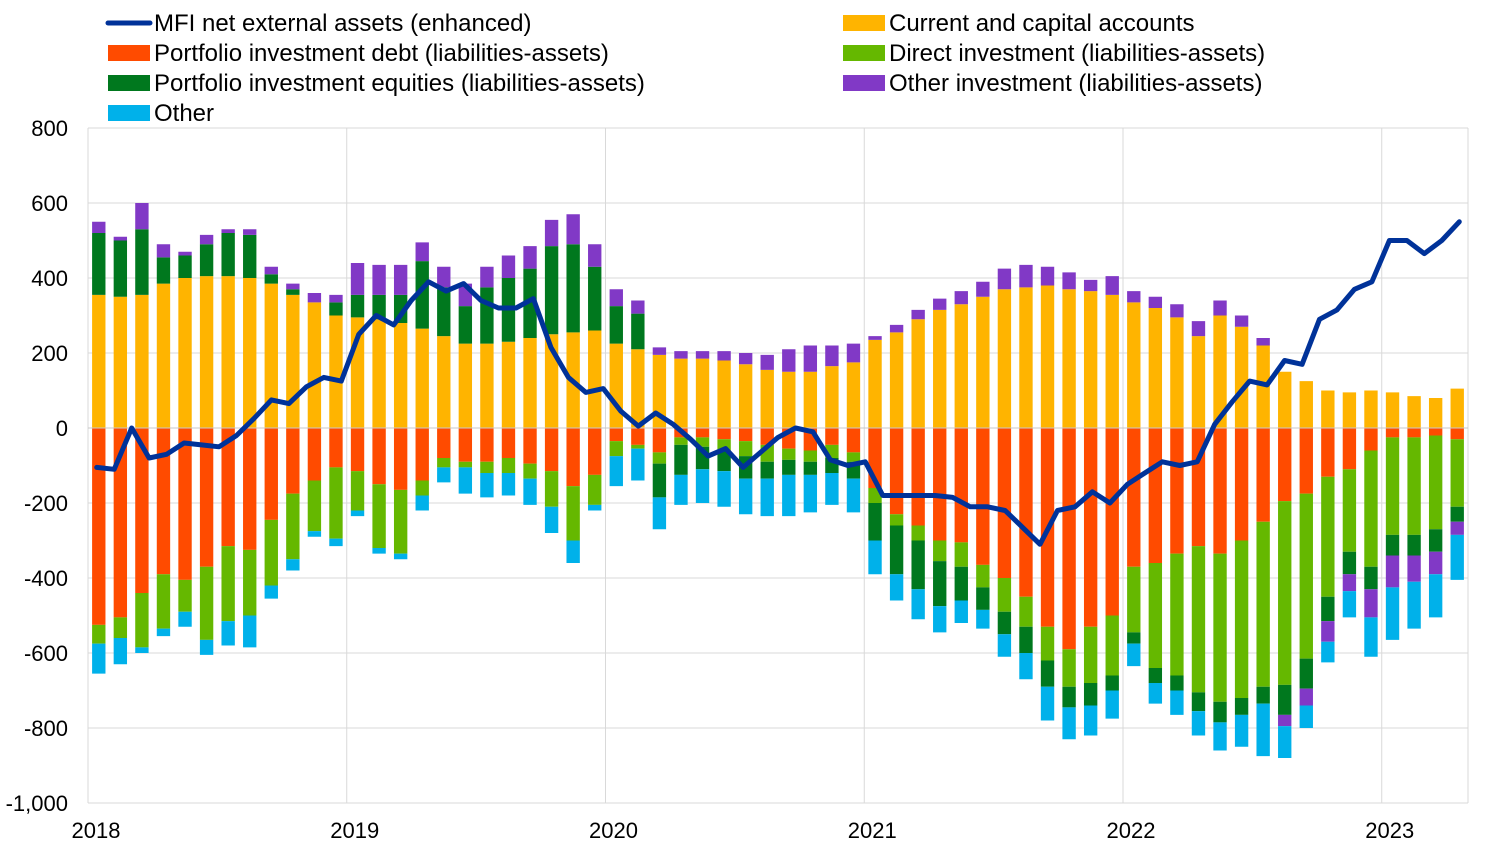  Describe the element at coordinates (872, 830) in the screenshot. I see `x-tick-label: 2021` at that location.